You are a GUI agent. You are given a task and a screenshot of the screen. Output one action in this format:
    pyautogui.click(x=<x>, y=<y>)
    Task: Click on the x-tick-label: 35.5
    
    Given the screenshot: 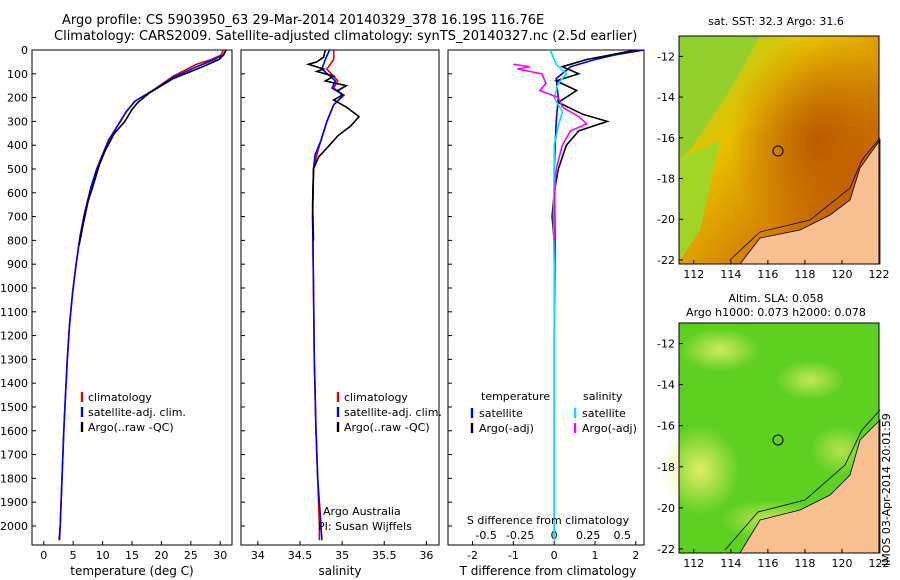 What is the action you would take?
    pyautogui.click(x=384, y=555)
    